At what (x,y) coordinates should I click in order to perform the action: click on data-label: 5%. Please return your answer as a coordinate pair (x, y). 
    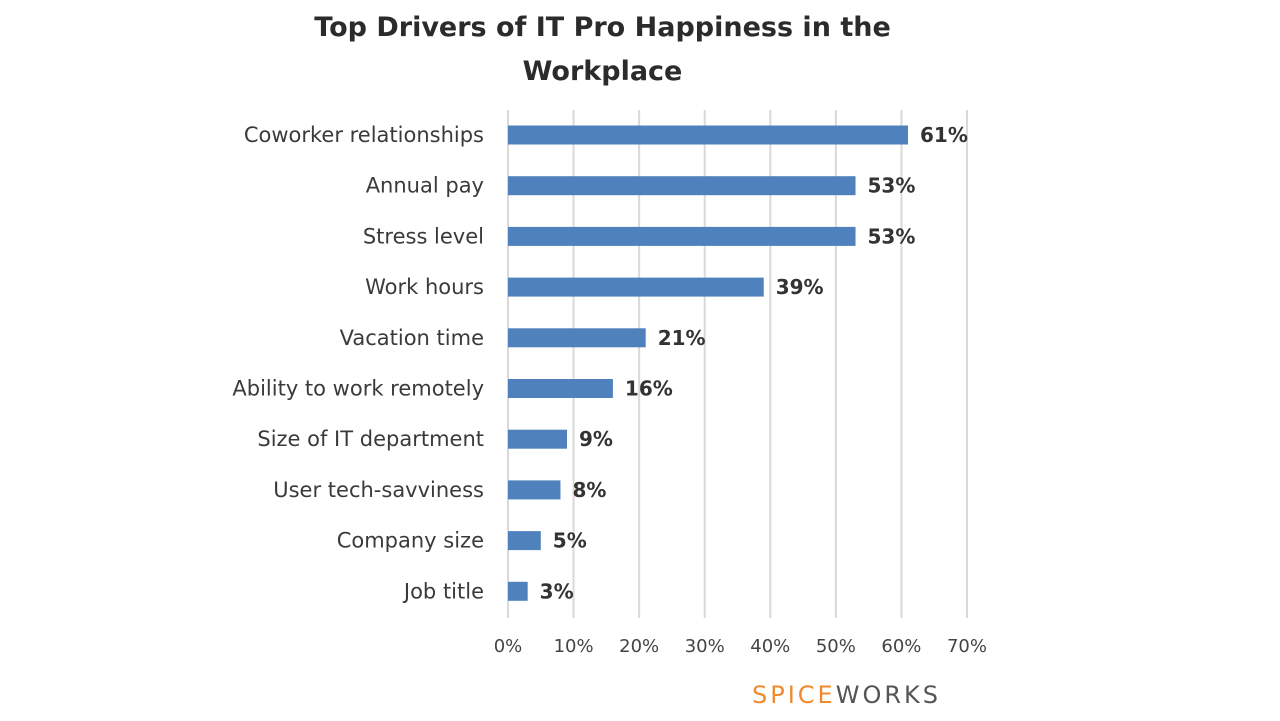
    Looking at the image, I should click on (570, 541).